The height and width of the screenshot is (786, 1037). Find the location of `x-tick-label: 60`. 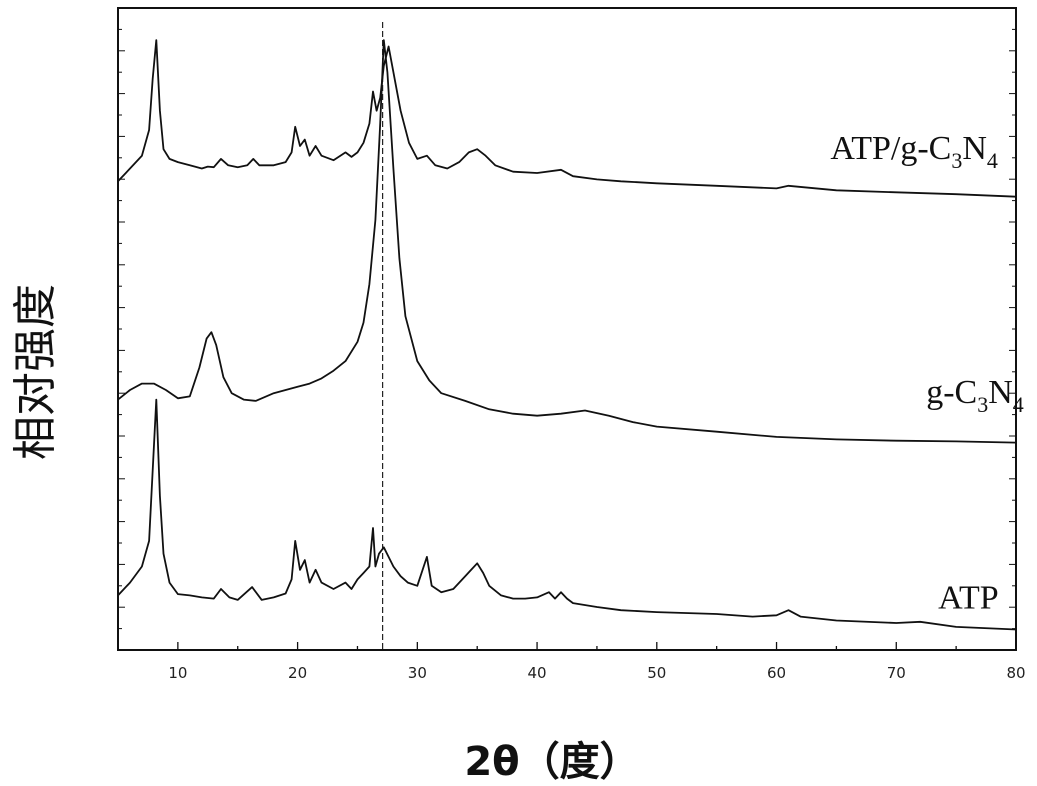

x-tick-label: 60 is located at coordinates (776, 673).